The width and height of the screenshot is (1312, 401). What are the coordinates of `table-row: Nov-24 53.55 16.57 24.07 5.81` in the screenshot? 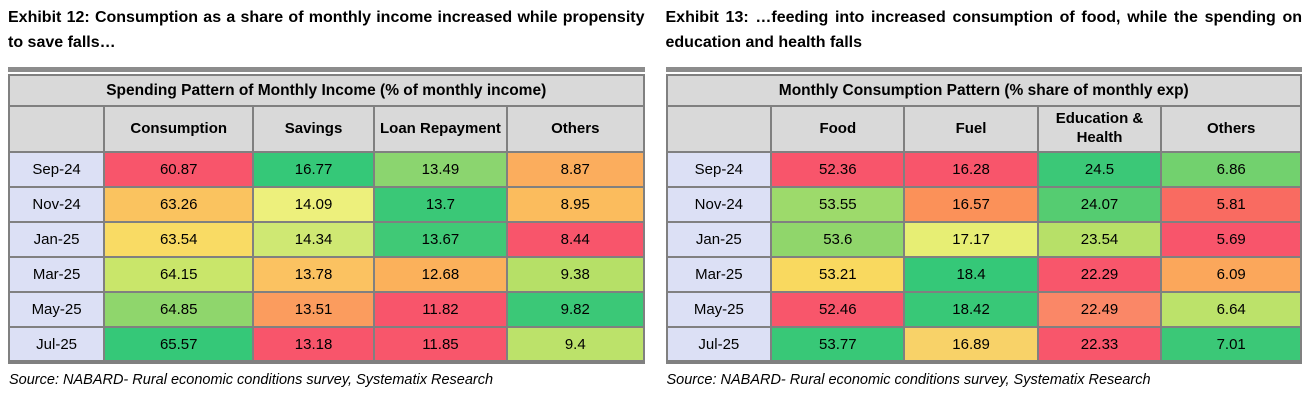 It's located at (983, 204).